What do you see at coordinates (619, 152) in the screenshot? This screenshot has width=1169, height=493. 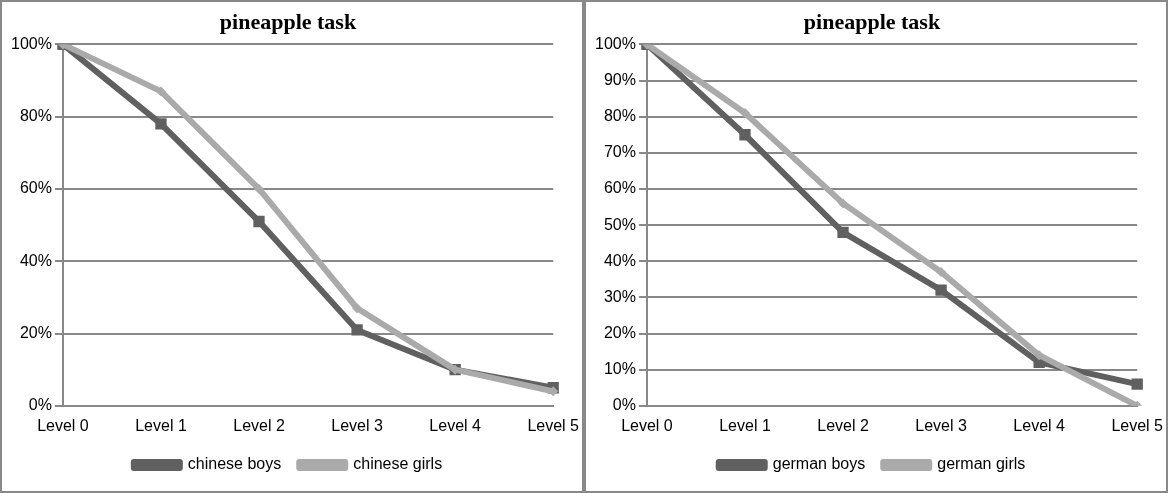 I see `y-tick-label: 70%` at bounding box center [619, 152].